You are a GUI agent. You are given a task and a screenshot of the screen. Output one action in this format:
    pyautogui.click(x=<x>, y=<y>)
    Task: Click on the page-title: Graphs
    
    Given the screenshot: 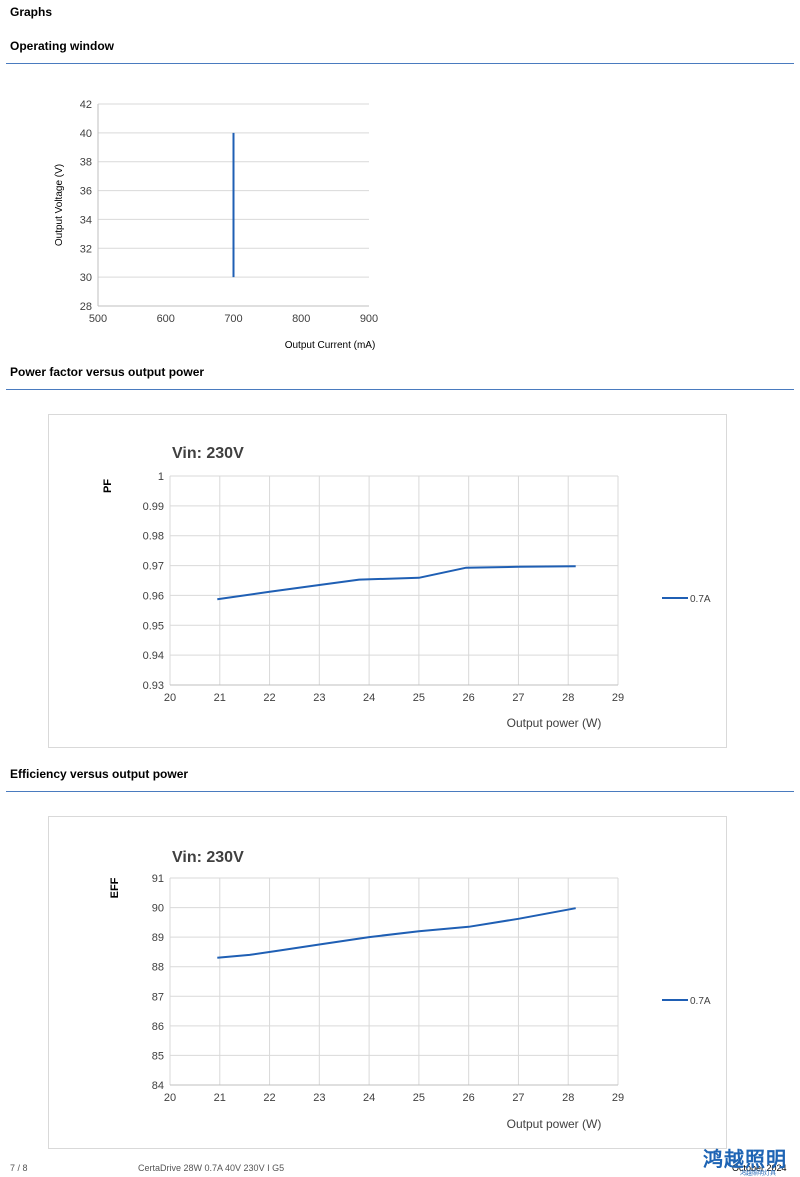 What is the action you would take?
    pyautogui.click(x=31, y=12)
    